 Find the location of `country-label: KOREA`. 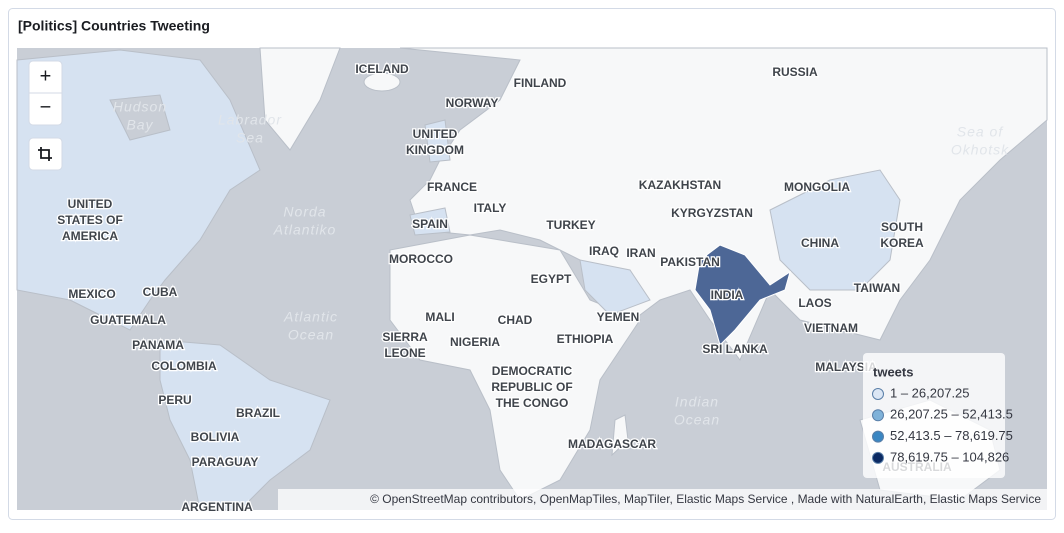

country-label: KOREA is located at coordinates (902, 243).